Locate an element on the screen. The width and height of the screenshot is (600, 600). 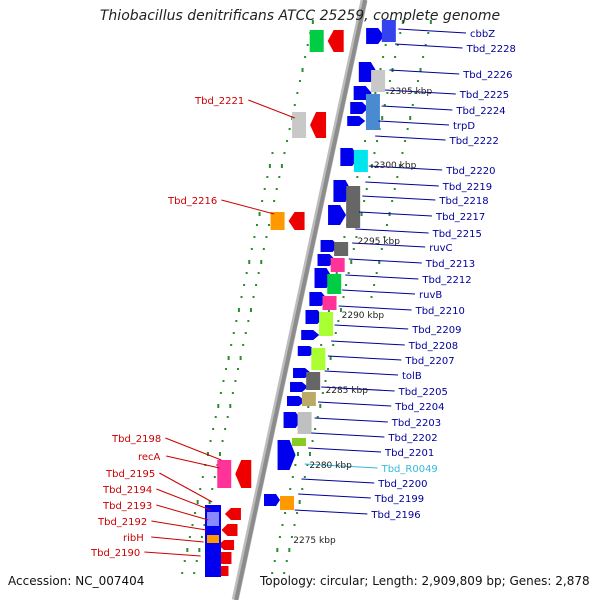
gene-label-forward: Tbd_2204 is located at coordinates (419, 407).